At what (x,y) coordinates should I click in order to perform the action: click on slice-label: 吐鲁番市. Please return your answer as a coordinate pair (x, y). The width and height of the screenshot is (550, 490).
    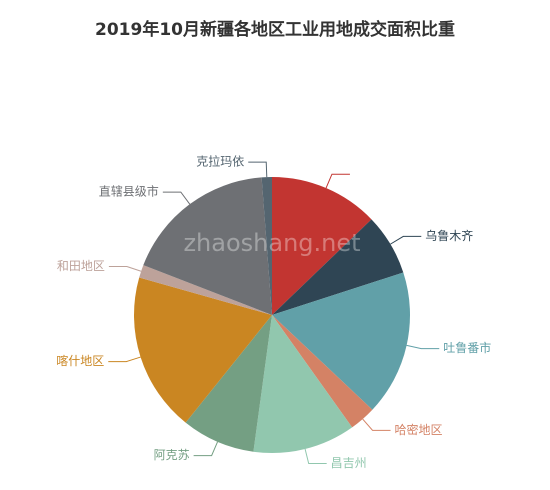
    Looking at the image, I should click on (467, 347).